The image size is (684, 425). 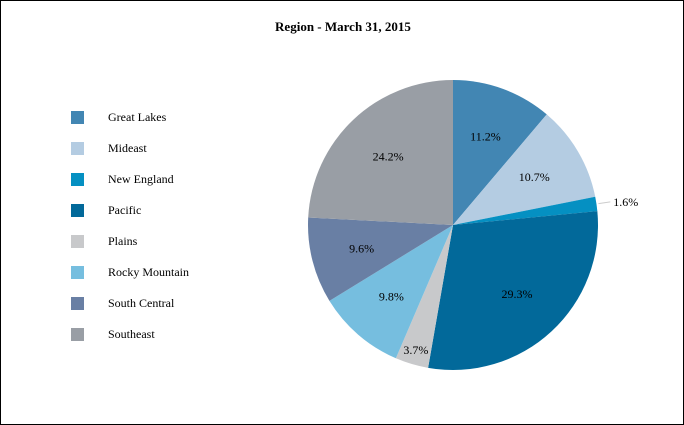 I want to click on legend-item: Great Lakes, so click(x=171, y=117).